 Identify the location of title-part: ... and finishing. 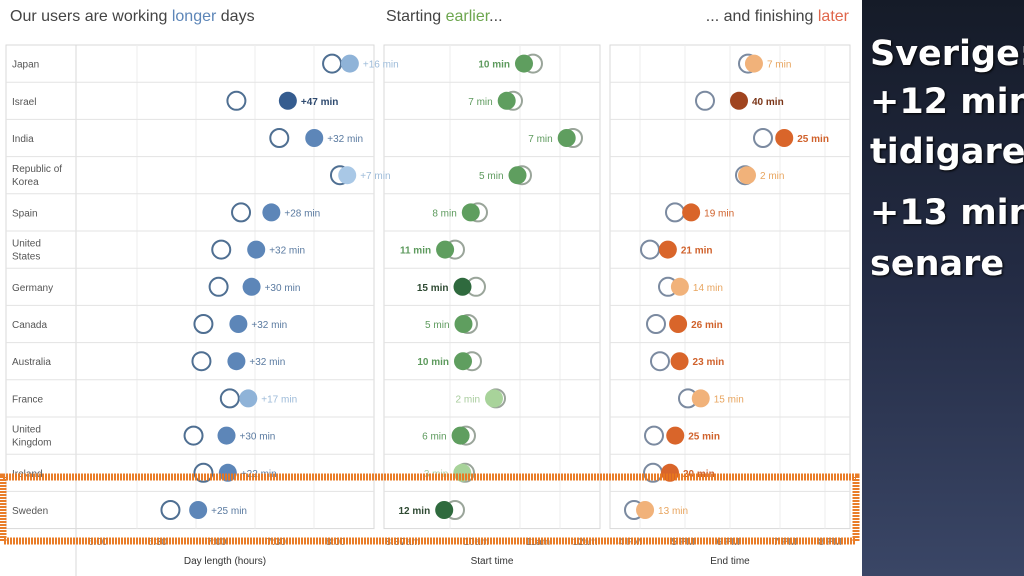
(761, 16).